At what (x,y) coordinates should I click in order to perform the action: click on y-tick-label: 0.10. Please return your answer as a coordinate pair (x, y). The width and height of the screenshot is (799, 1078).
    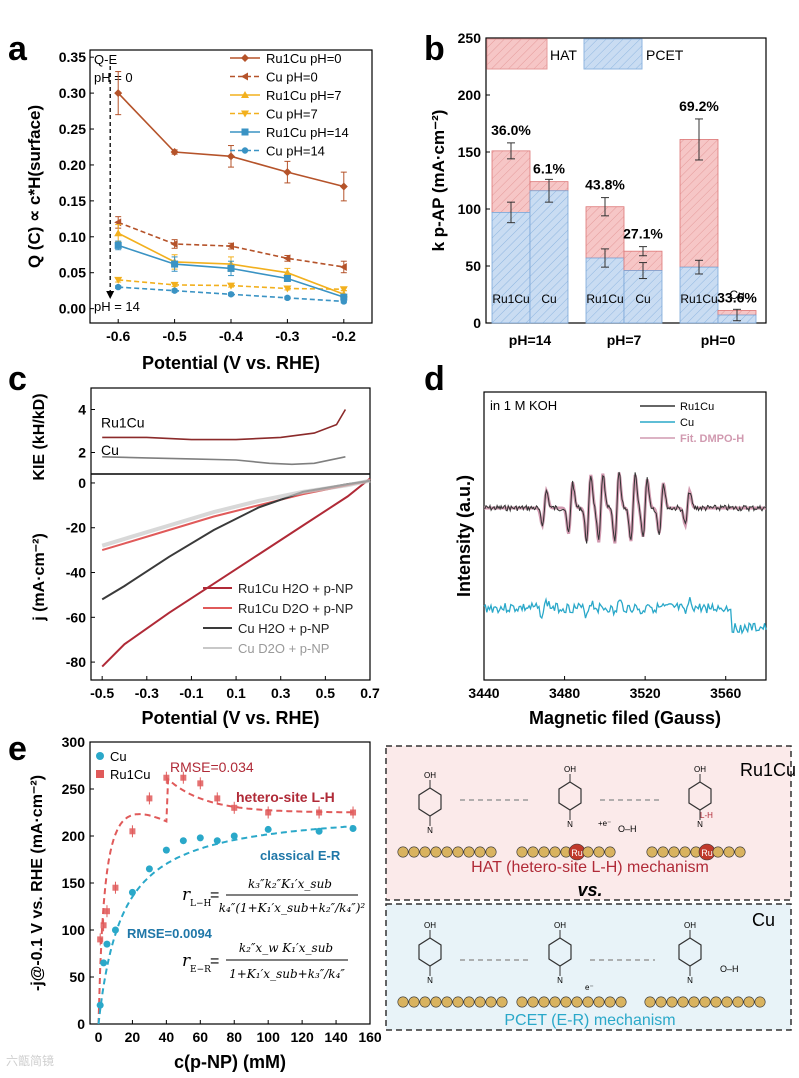
    Looking at the image, I should click on (72, 237).